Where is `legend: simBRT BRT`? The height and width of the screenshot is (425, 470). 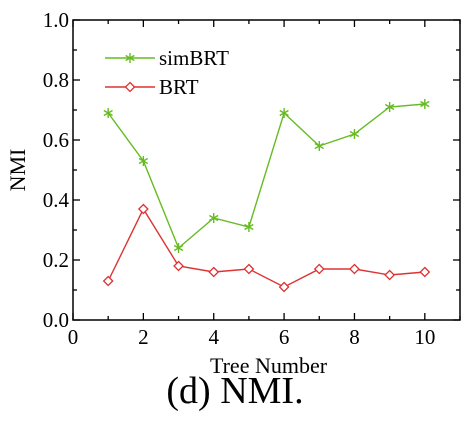 legend: simBRT BRT is located at coordinates (167, 72).